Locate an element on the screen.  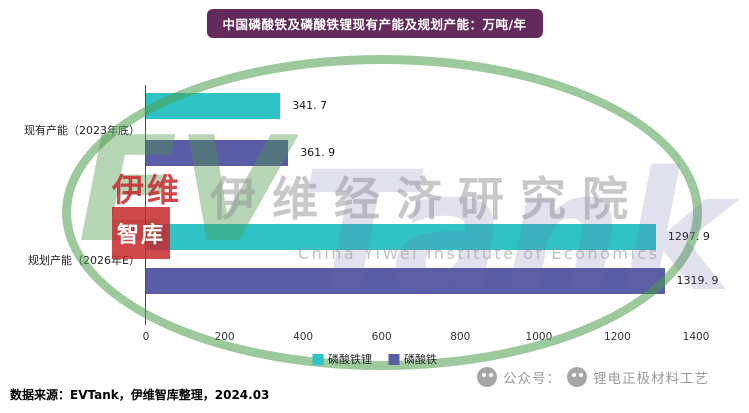
x-tick-label: 400 is located at coordinates (303, 337).